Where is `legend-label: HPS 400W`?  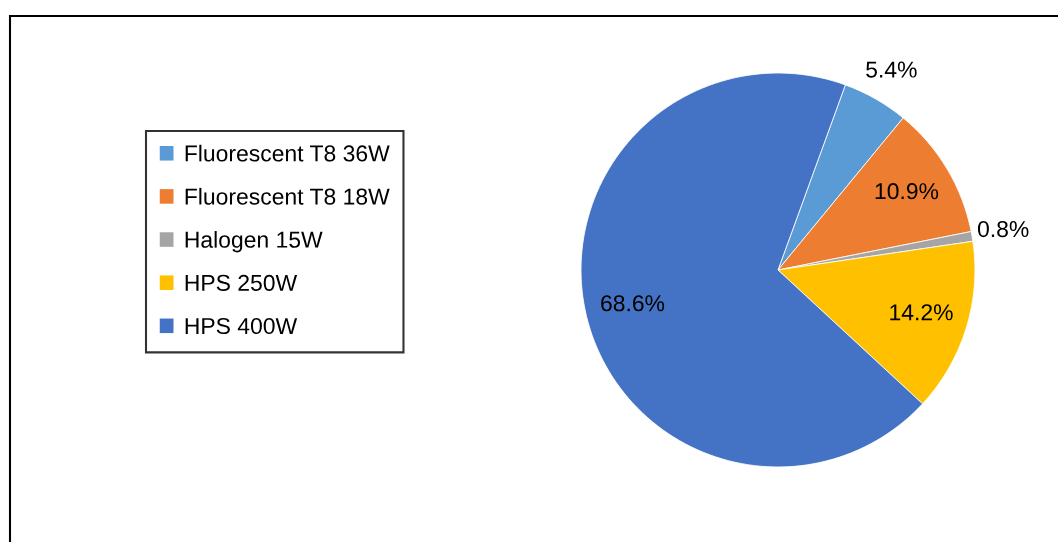
legend-label: HPS 400W is located at coordinates (241, 326).